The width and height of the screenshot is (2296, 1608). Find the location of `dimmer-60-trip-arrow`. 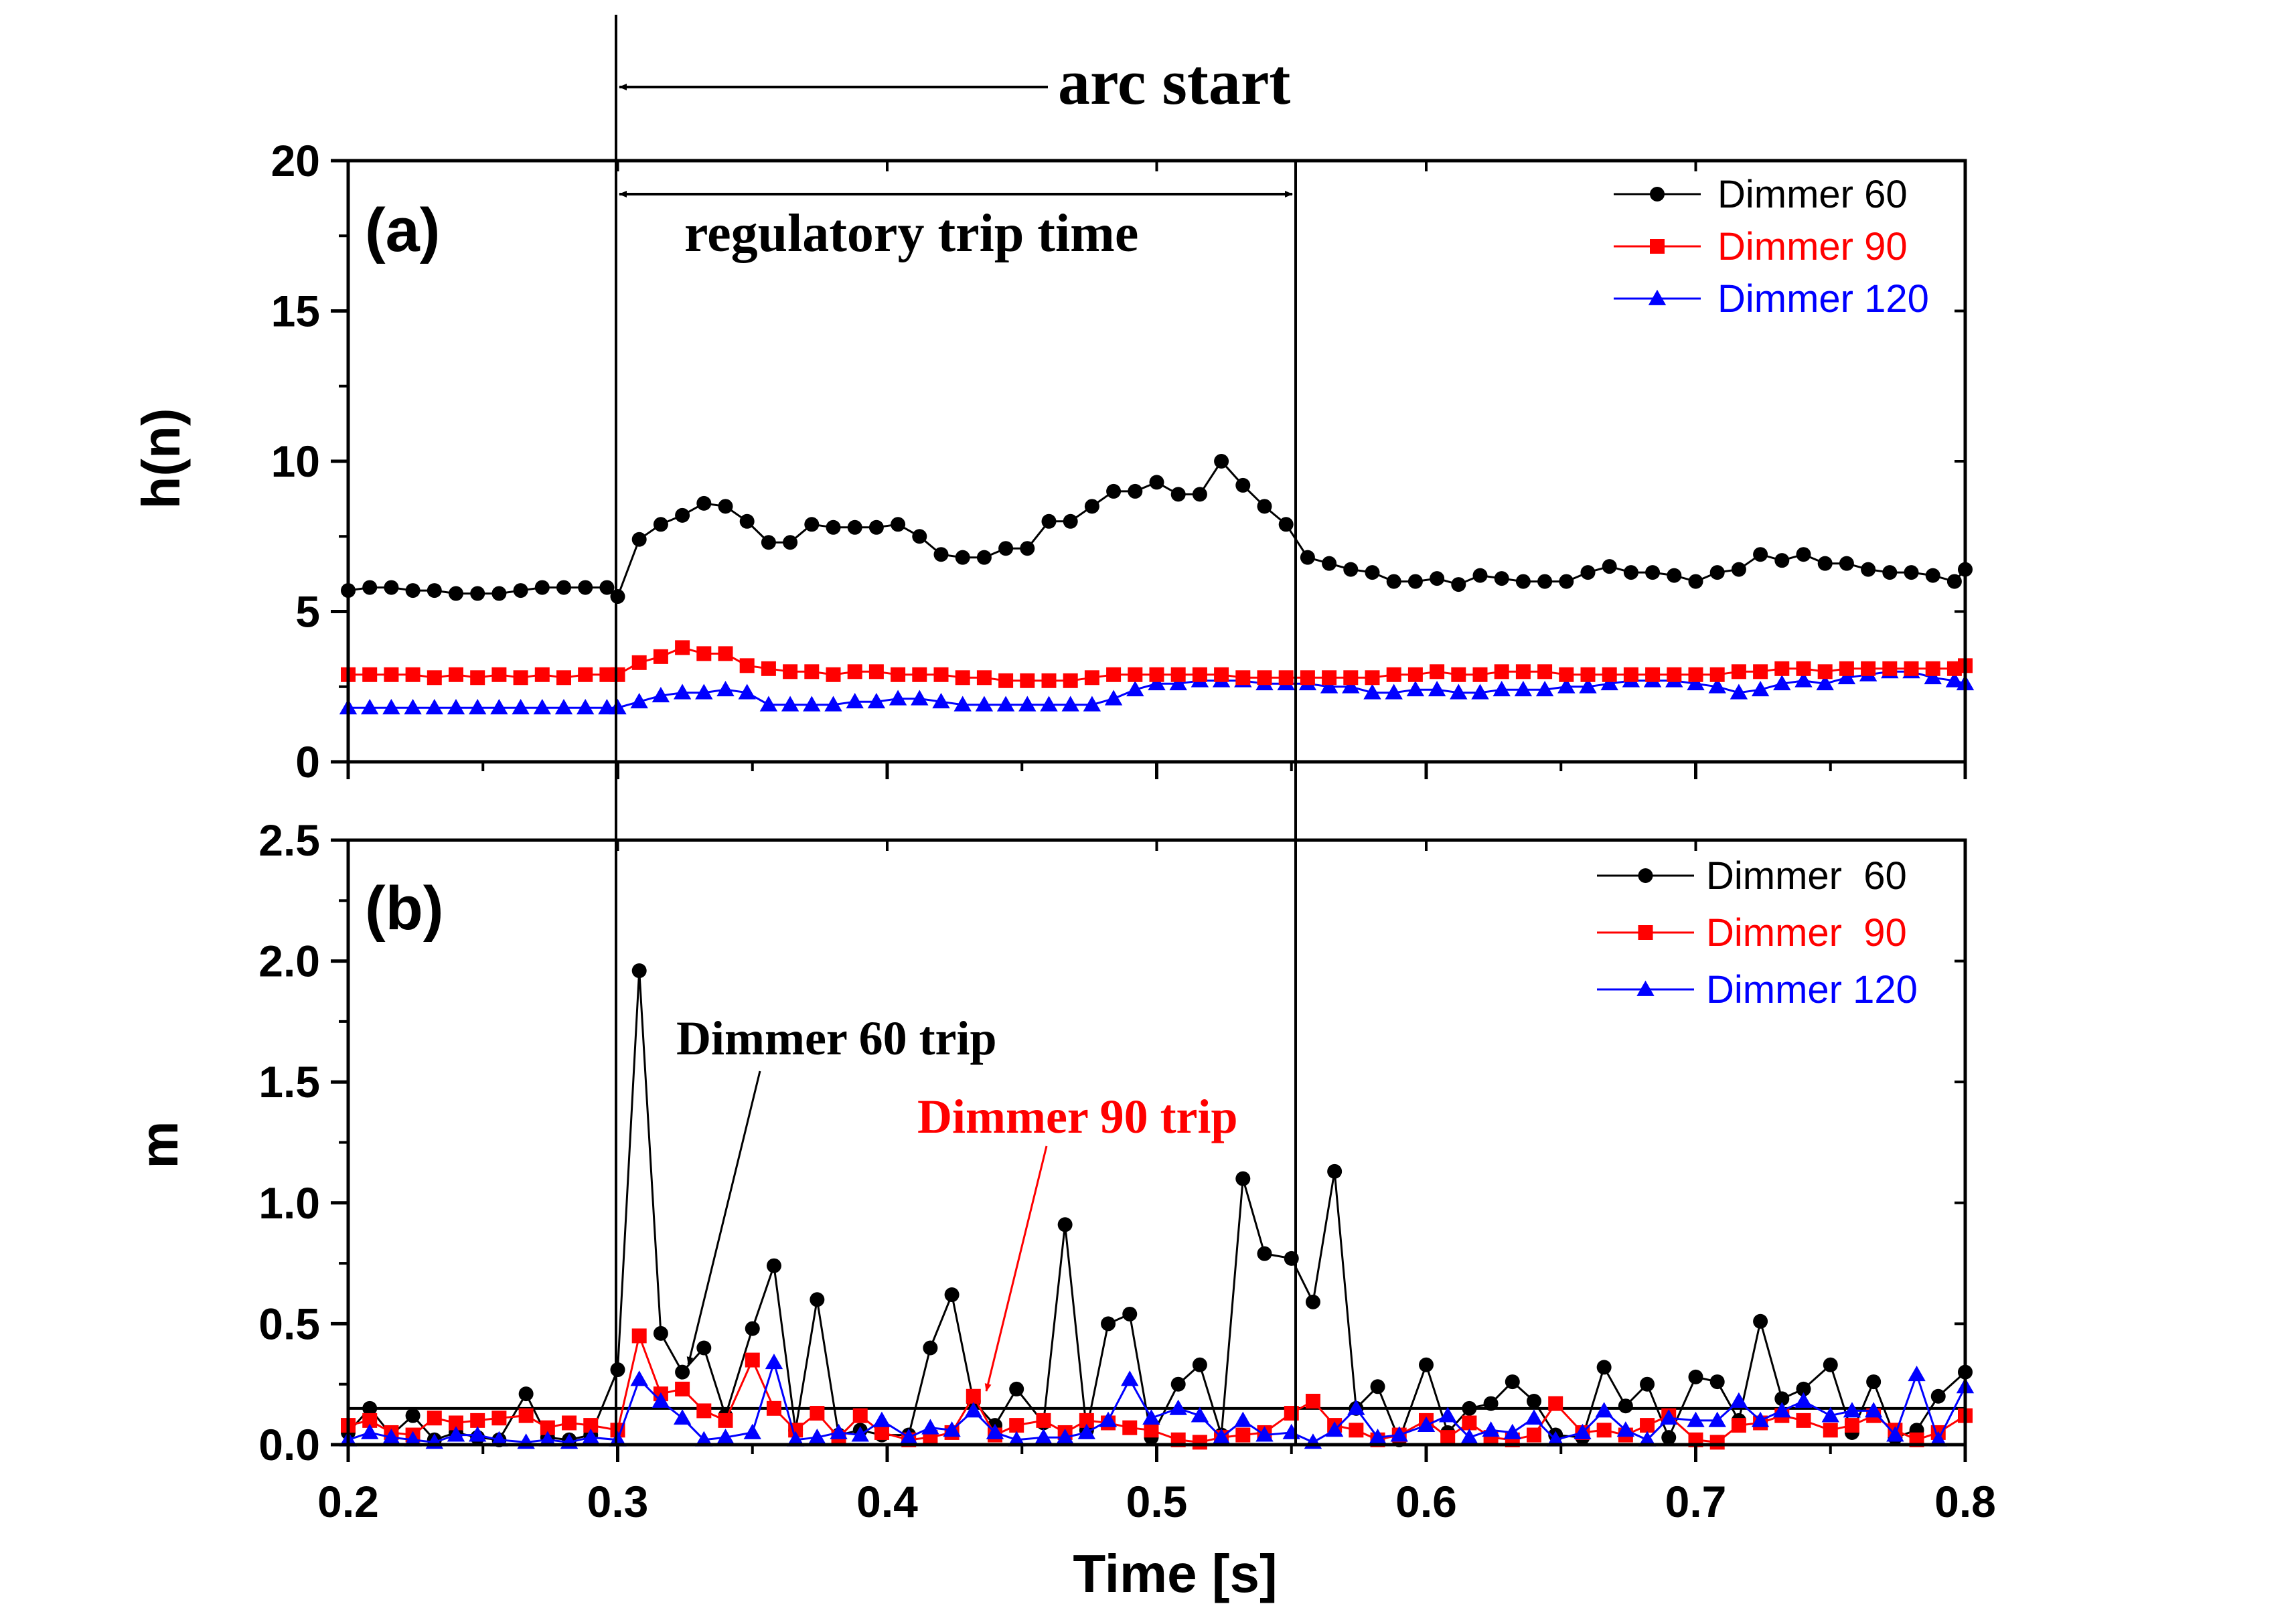

dimmer-60-trip-arrow is located at coordinates (723, 1217).